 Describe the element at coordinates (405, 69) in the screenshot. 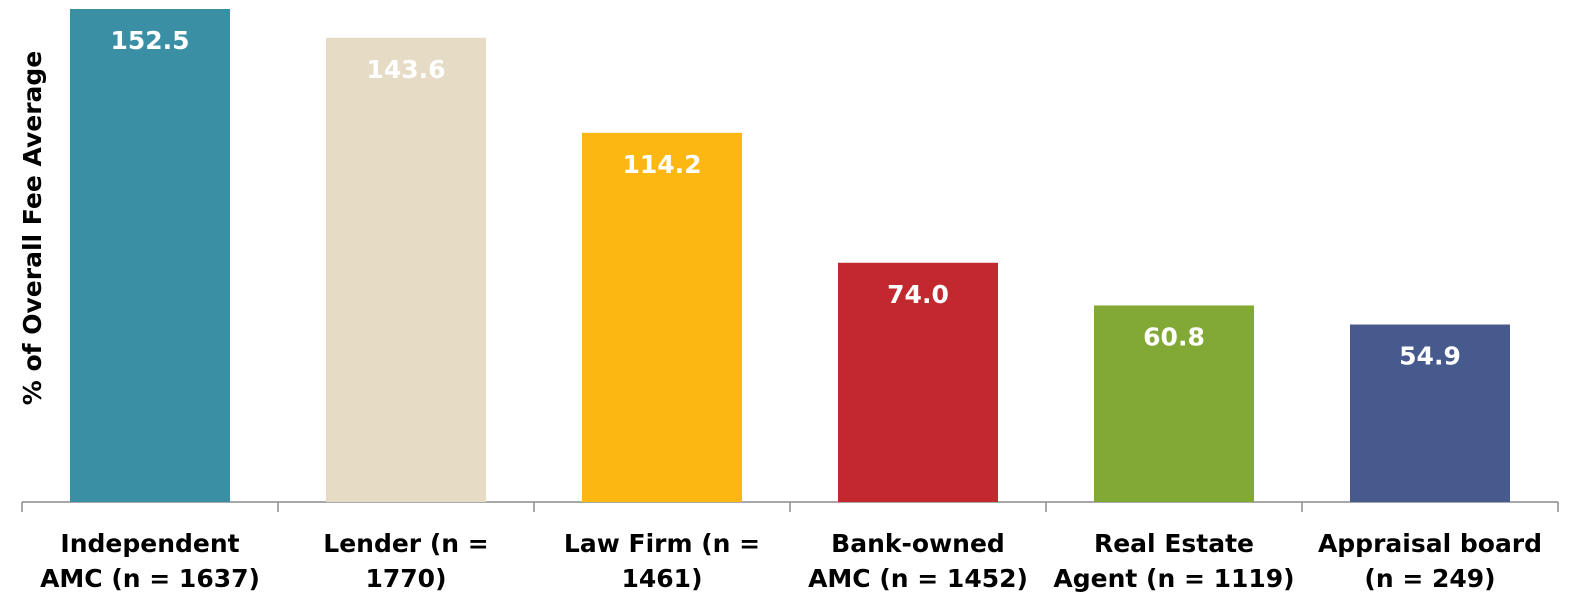

I see `value-label: 143.6` at that location.